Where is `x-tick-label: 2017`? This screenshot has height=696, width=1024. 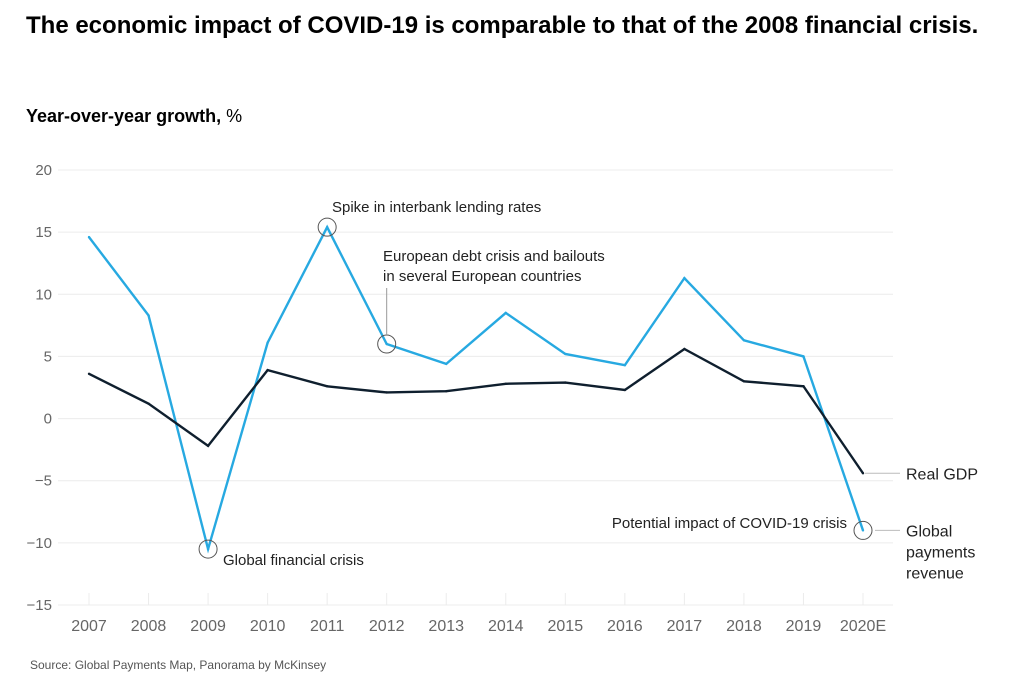 x-tick-label: 2017 is located at coordinates (685, 626).